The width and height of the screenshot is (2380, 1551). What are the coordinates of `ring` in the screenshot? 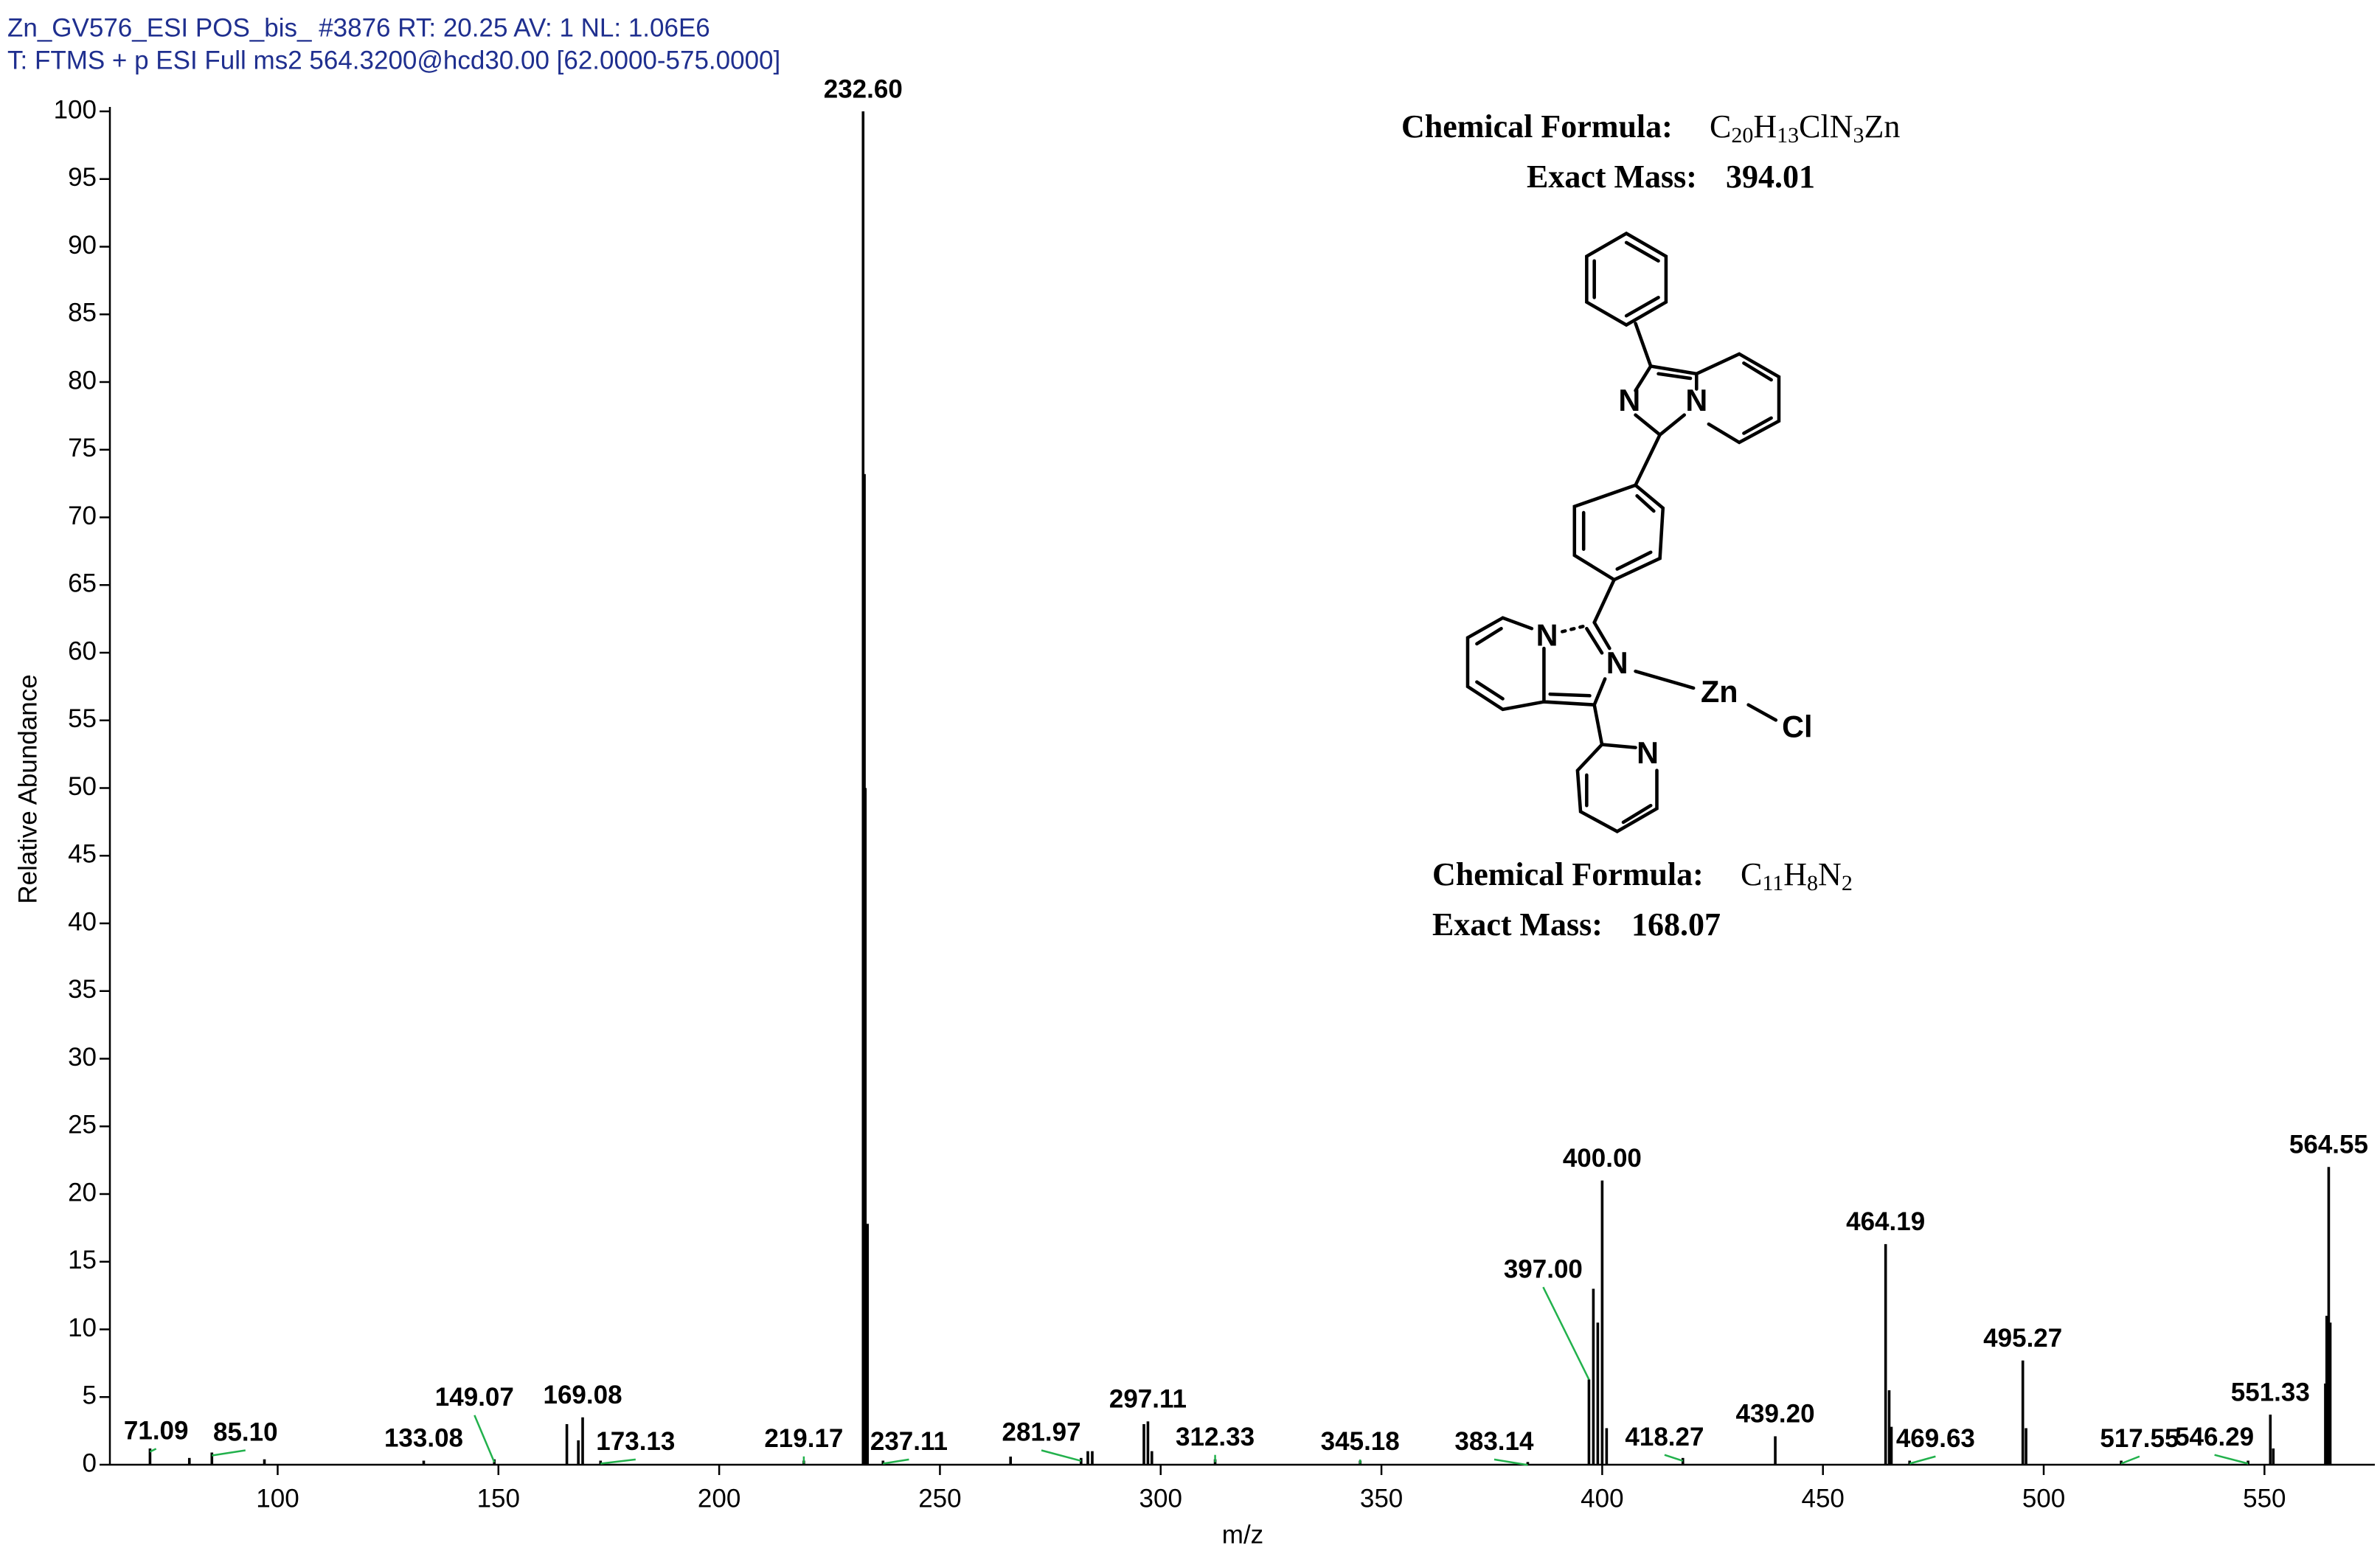 It's located at (1618, 532).